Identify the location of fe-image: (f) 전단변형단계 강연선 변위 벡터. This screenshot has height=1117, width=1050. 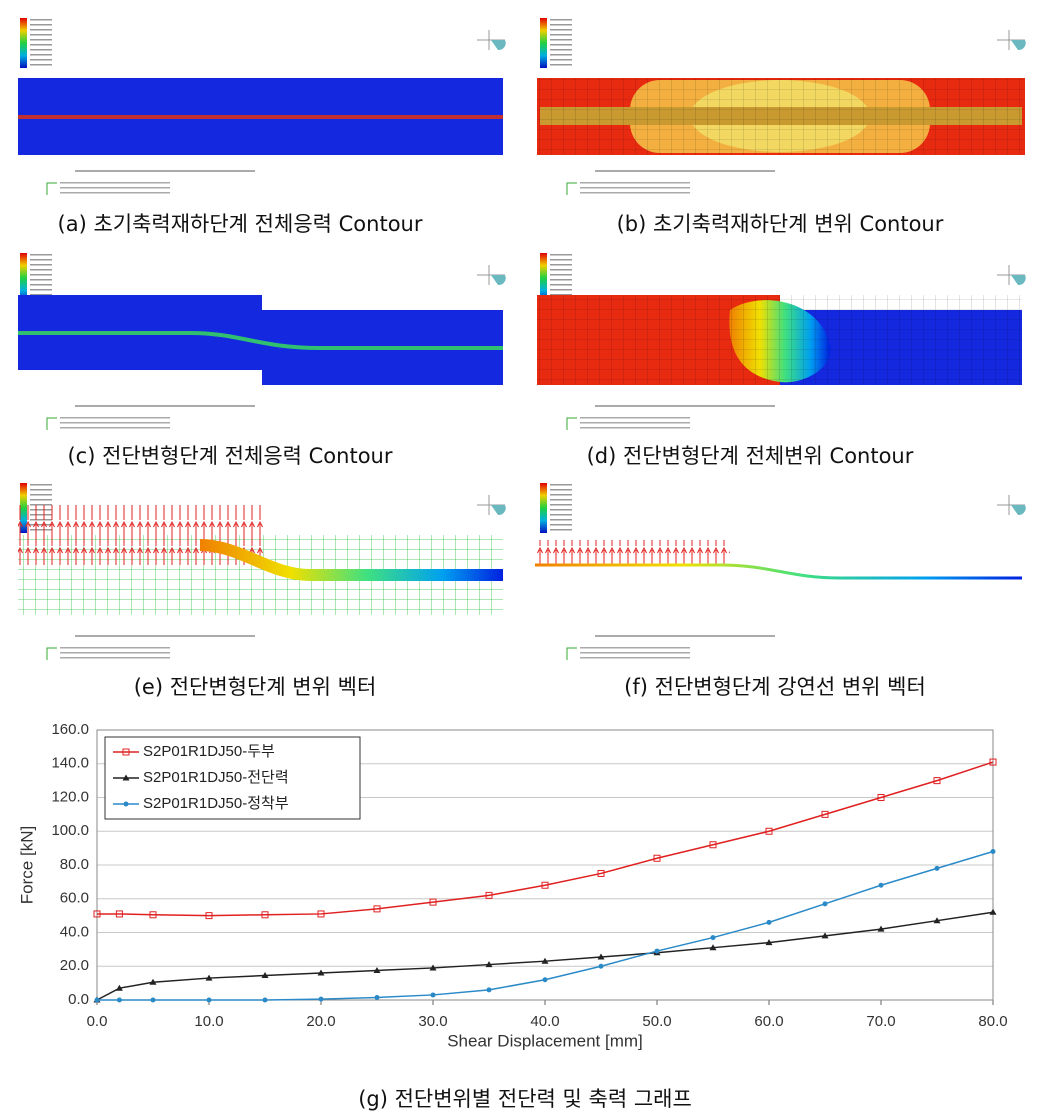
(783, 591).